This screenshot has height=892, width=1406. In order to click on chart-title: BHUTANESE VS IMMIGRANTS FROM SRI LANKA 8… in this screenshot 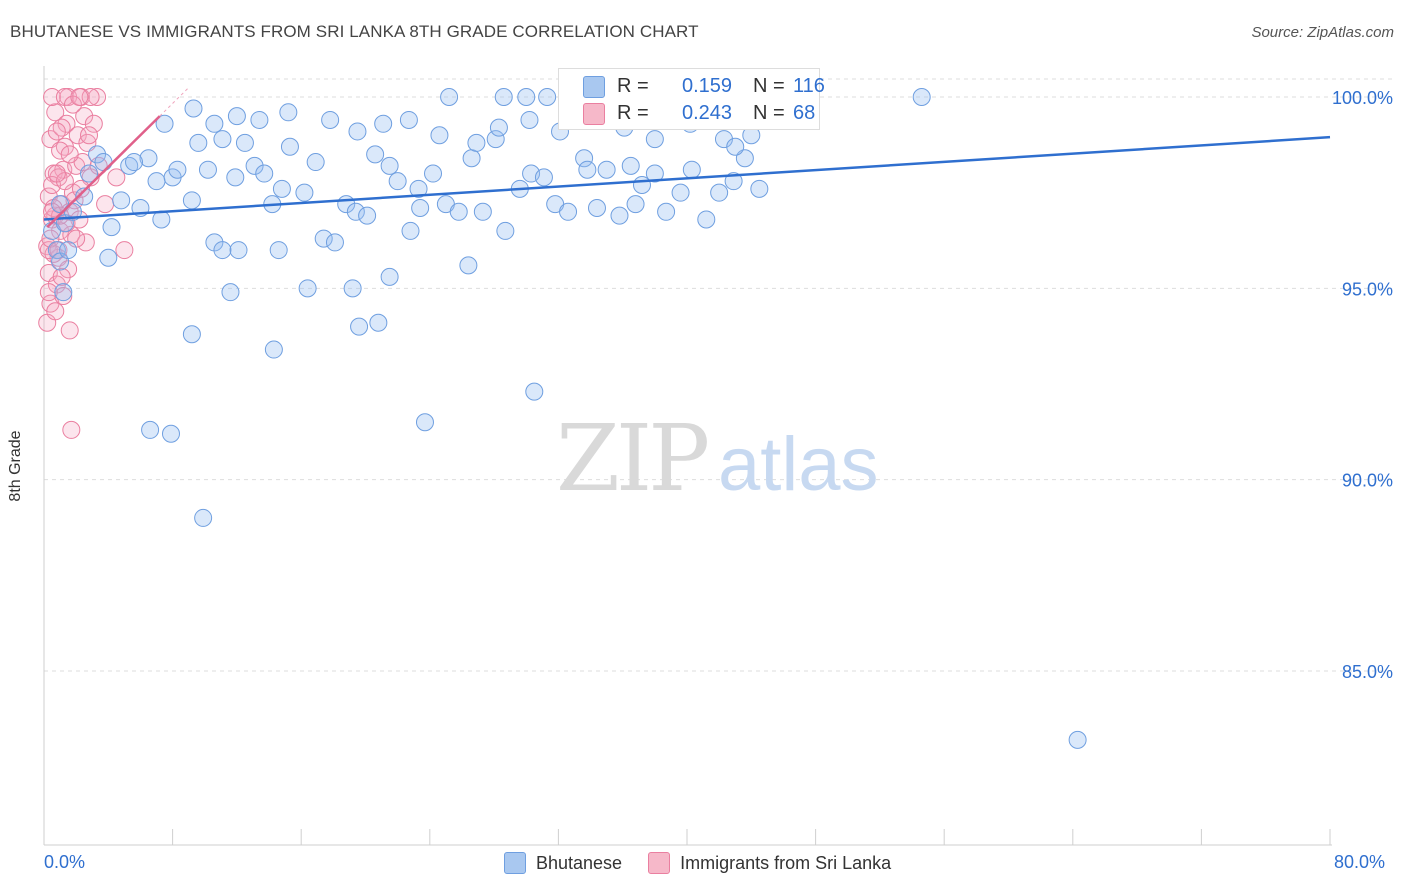, I will do `click(354, 31)`.